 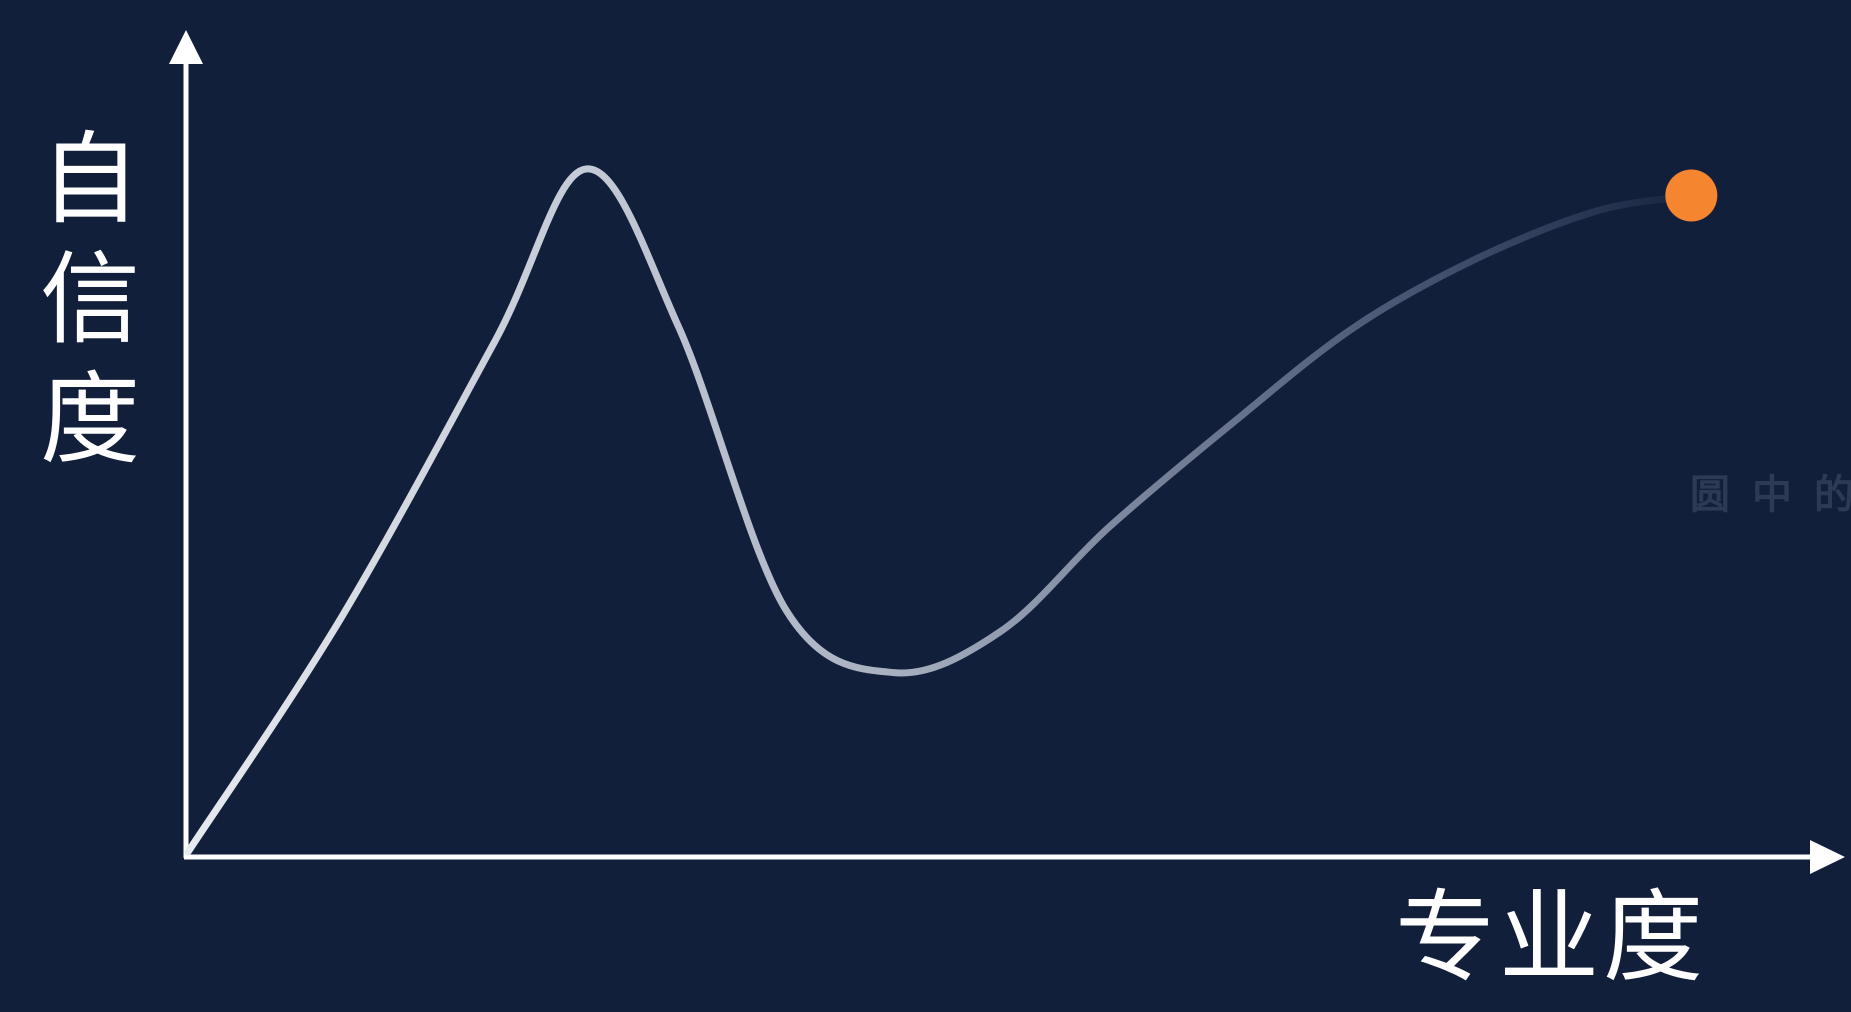 What do you see at coordinates (90, 179) in the screenshot?
I see `y-axis-label-char: 自` at bounding box center [90, 179].